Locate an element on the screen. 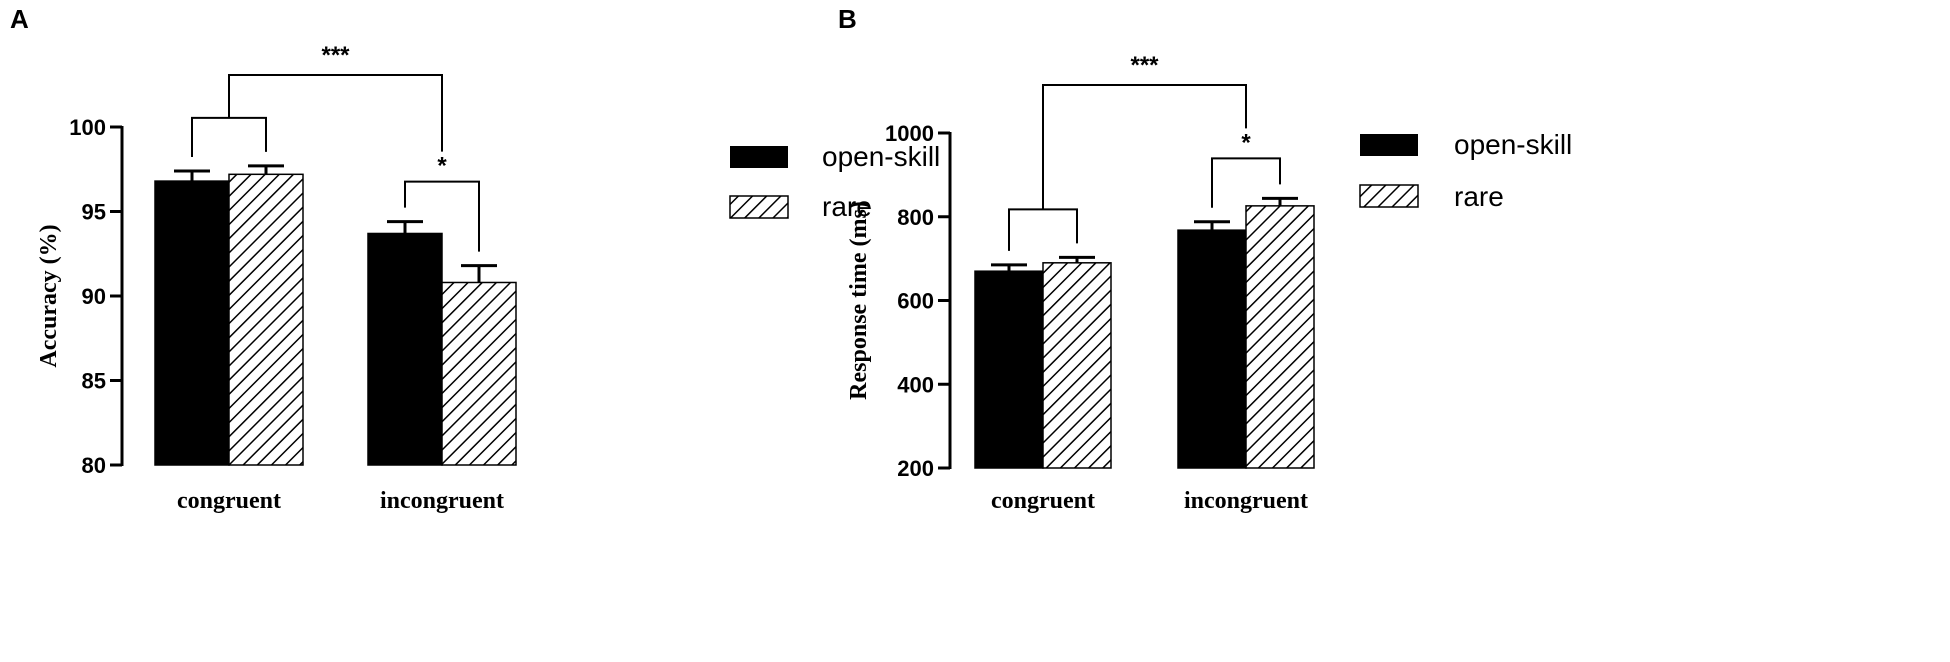 Image resolution: width=1950 pixels, height=662 pixels. y-axis-label-a: Accuracy (%) is located at coordinates (49, 295).